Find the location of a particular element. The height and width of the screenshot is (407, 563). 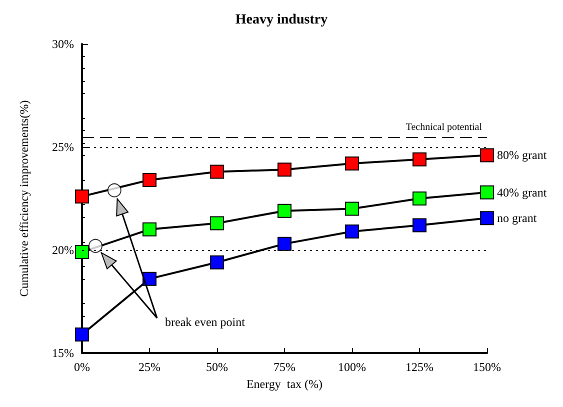

x-tick-label: 100% is located at coordinates (352, 367).